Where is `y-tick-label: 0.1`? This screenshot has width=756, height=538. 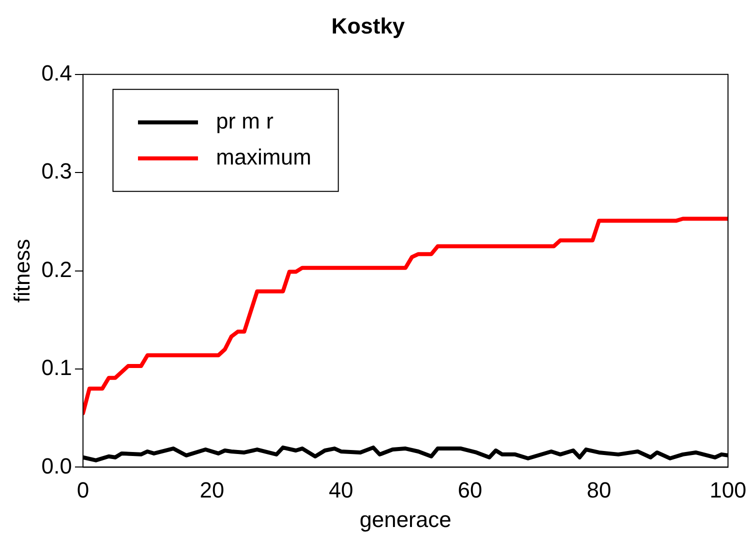 y-tick-label: 0.1 is located at coordinates (56, 367).